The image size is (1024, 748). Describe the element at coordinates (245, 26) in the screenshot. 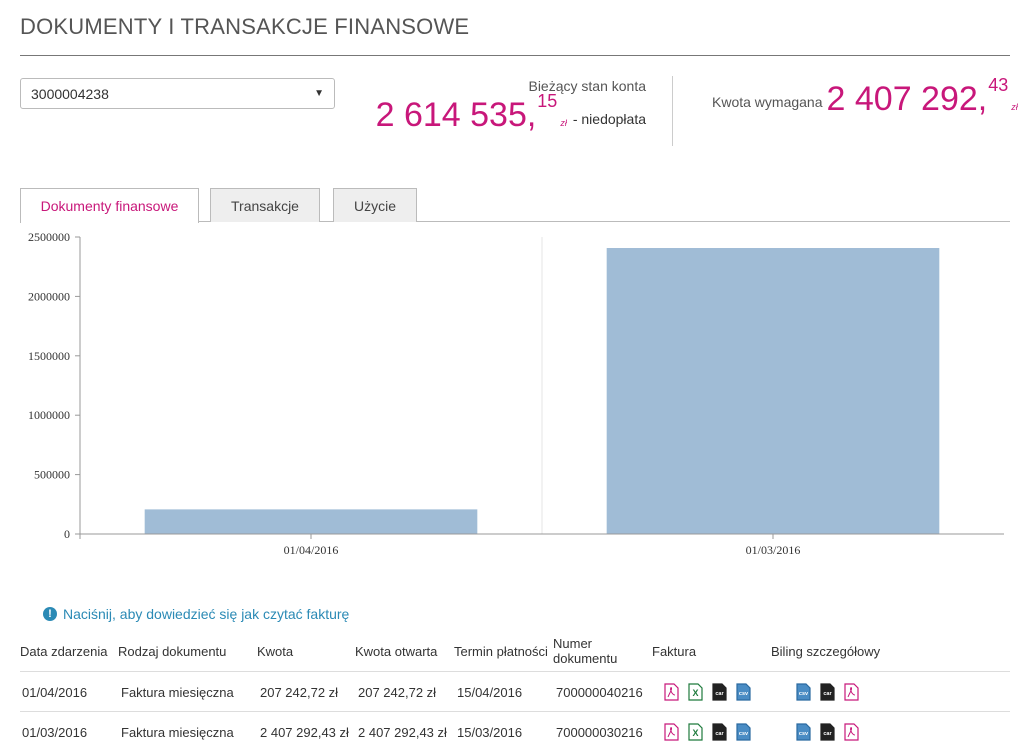

I see `page-title: DOKUMENTY I TRANSAKCJE FINANSOWE` at that location.